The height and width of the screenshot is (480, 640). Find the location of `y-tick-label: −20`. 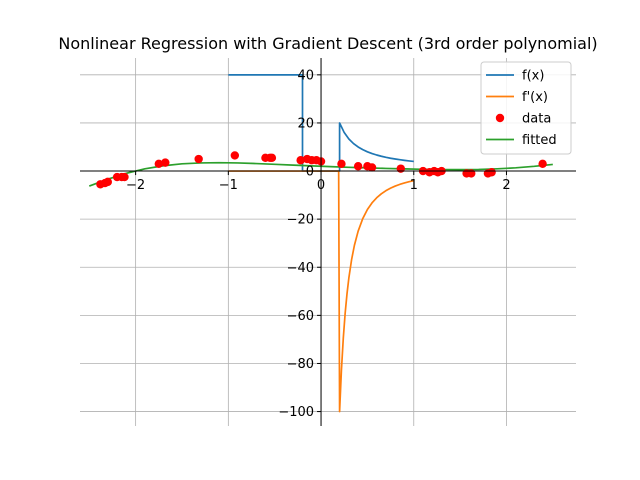

y-tick-label: −20 is located at coordinates (300, 220).